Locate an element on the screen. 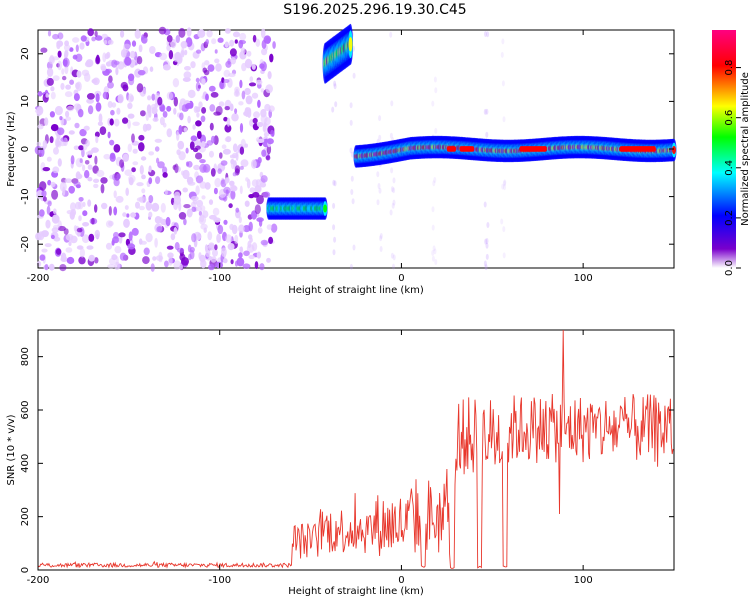 The image size is (750, 600). y-tick-label: 10 is located at coordinates (25, 101).